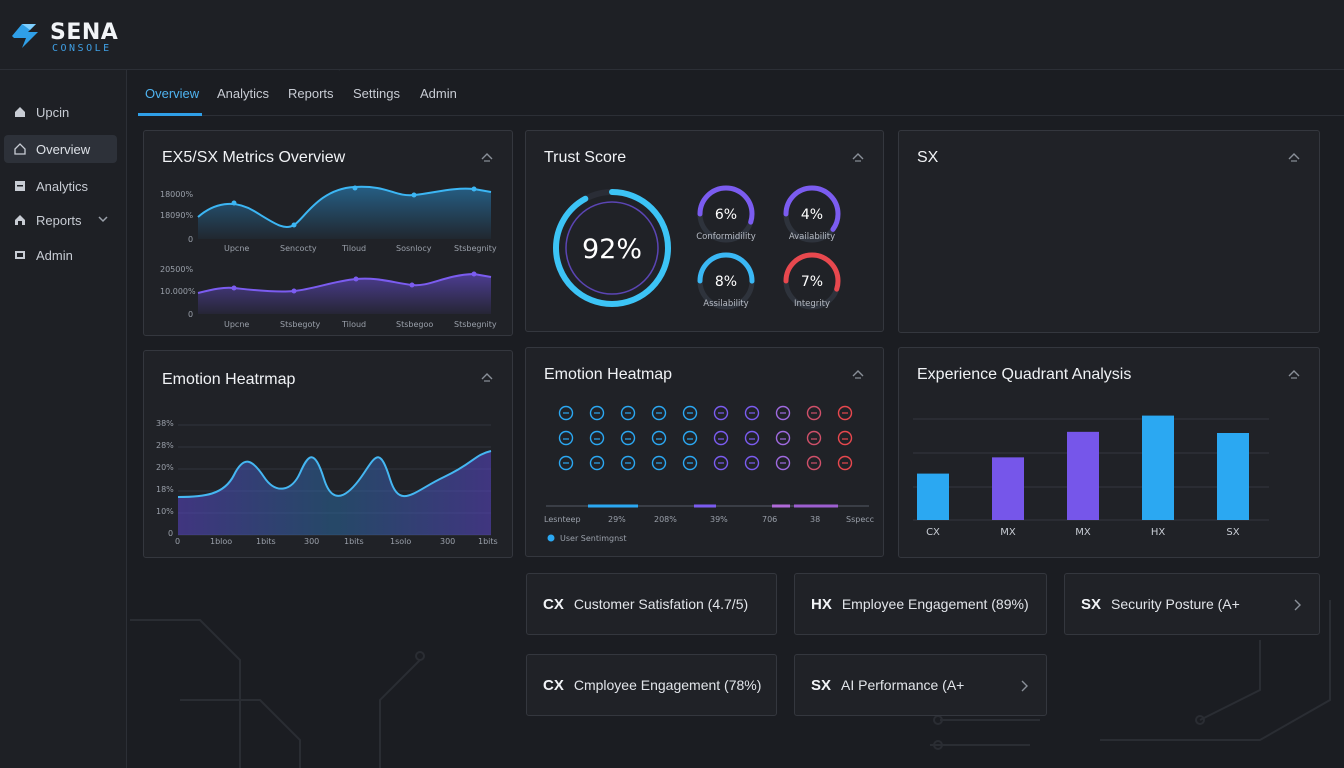 This screenshot has width=1344, height=768. Describe the element at coordinates (20, 255) in the screenshot. I see `admin-icon` at that location.